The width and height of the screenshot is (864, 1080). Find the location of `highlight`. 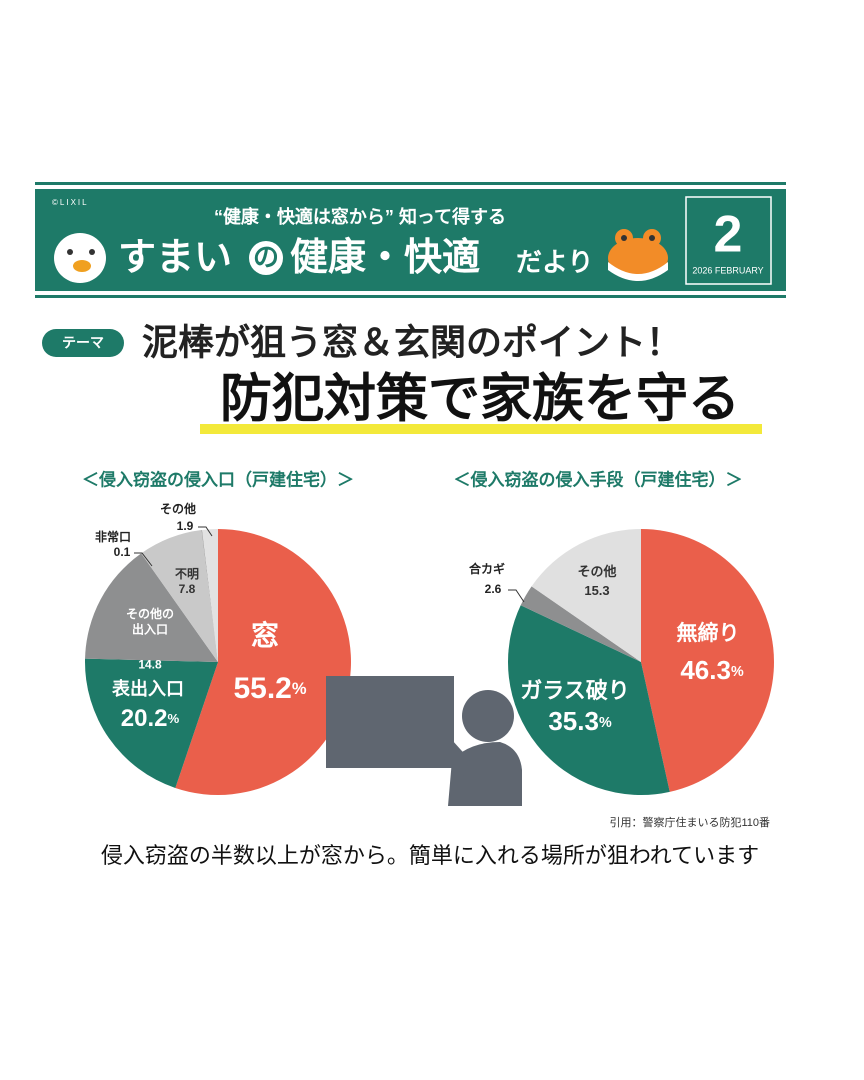

highlight is located at coordinates (481, 429).